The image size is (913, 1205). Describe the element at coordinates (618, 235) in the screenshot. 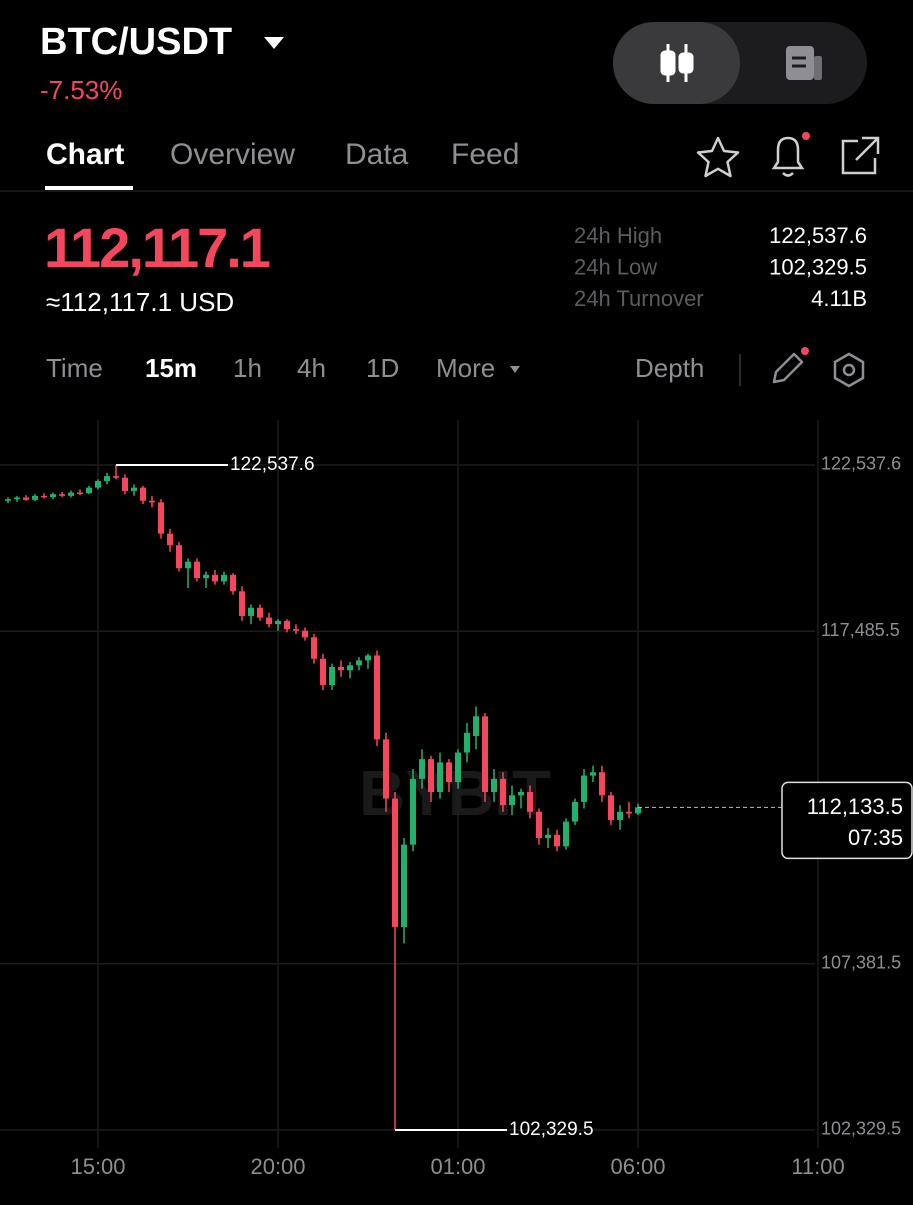

I see `stat-label: 24h High` at that location.